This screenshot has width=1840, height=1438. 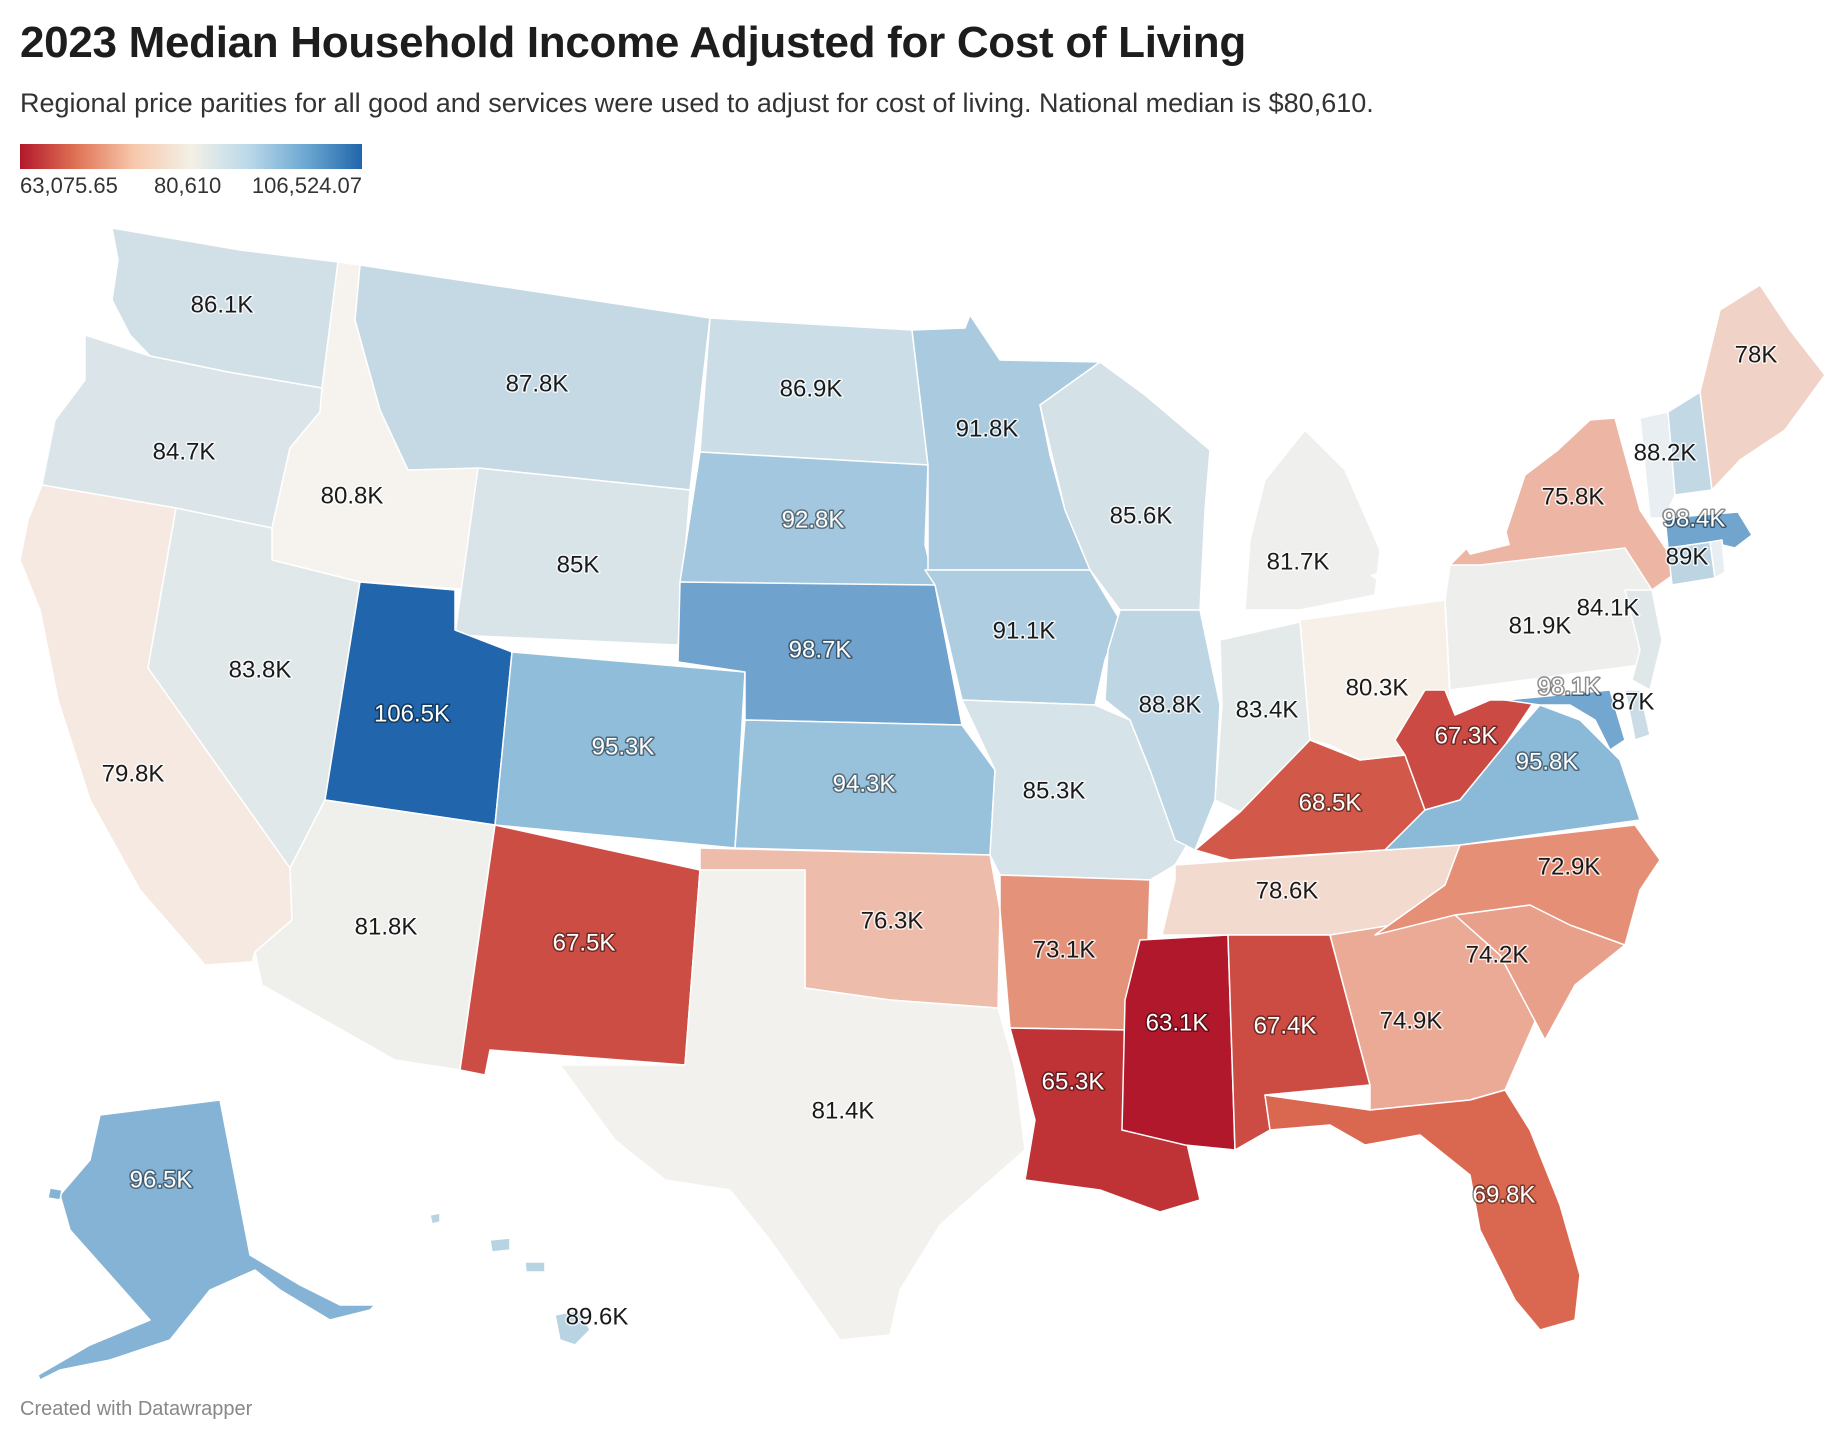 What do you see at coordinates (1287, 890) in the screenshot?
I see `state-label-tn: 78.6K` at bounding box center [1287, 890].